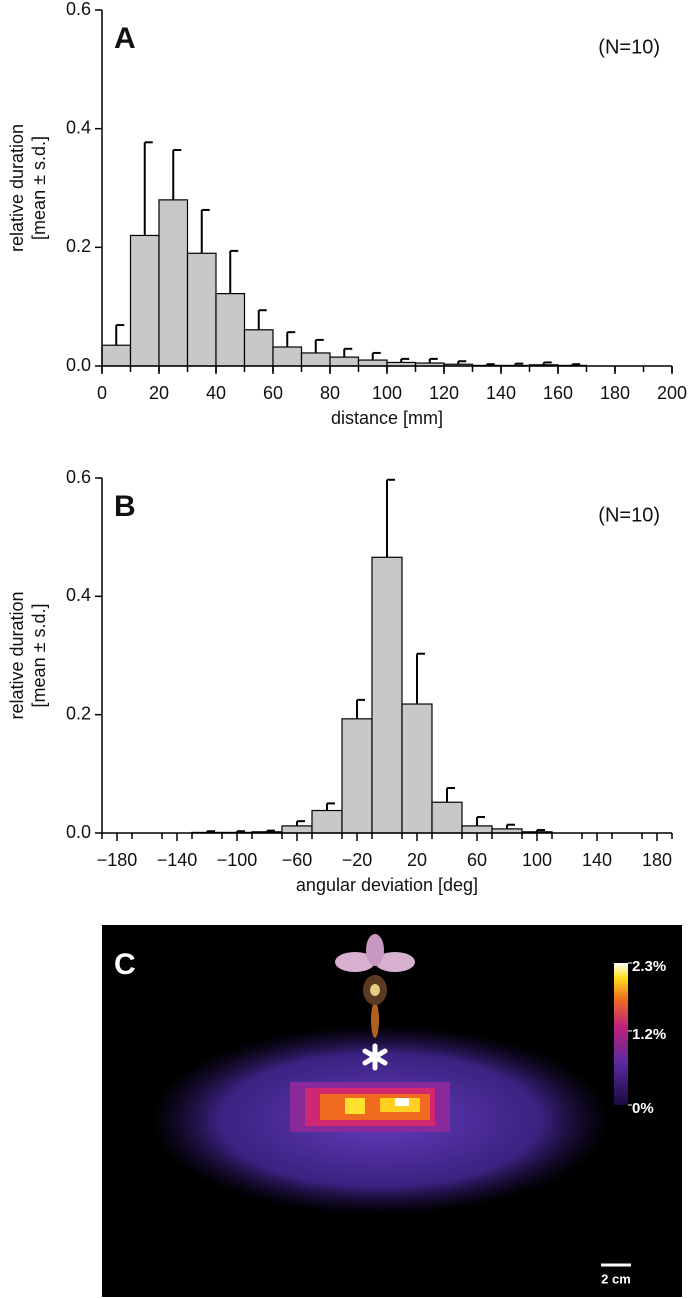 The width and height of the screenshot is (695, 1299). I want to click on x-tick-label: 80, so click(330, 393).